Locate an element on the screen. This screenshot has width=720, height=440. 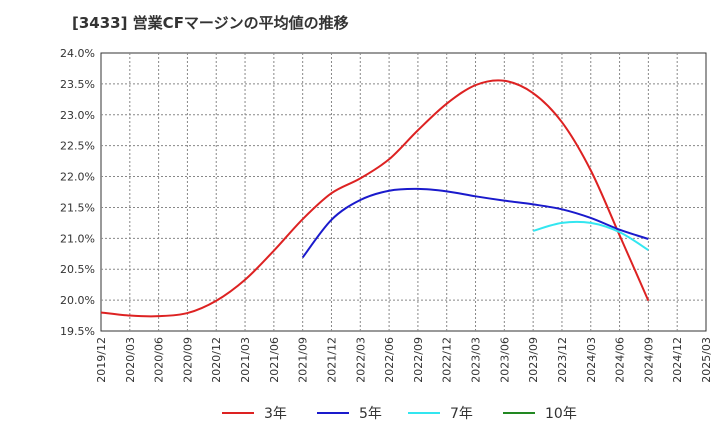
x-tick-label: 2021/03 is located at coordinates (245, 360).